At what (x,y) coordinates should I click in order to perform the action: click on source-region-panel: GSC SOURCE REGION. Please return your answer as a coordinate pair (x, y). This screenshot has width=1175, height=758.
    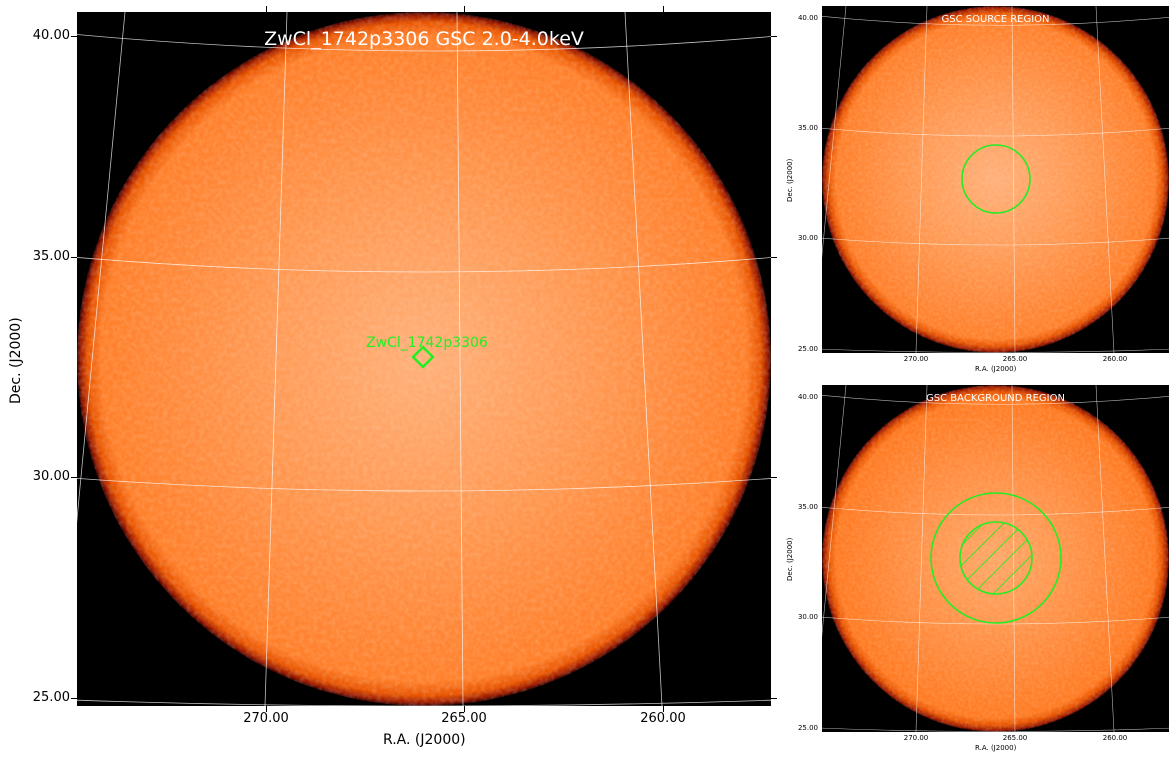
    Looking at the image, I should click on (995, 179).